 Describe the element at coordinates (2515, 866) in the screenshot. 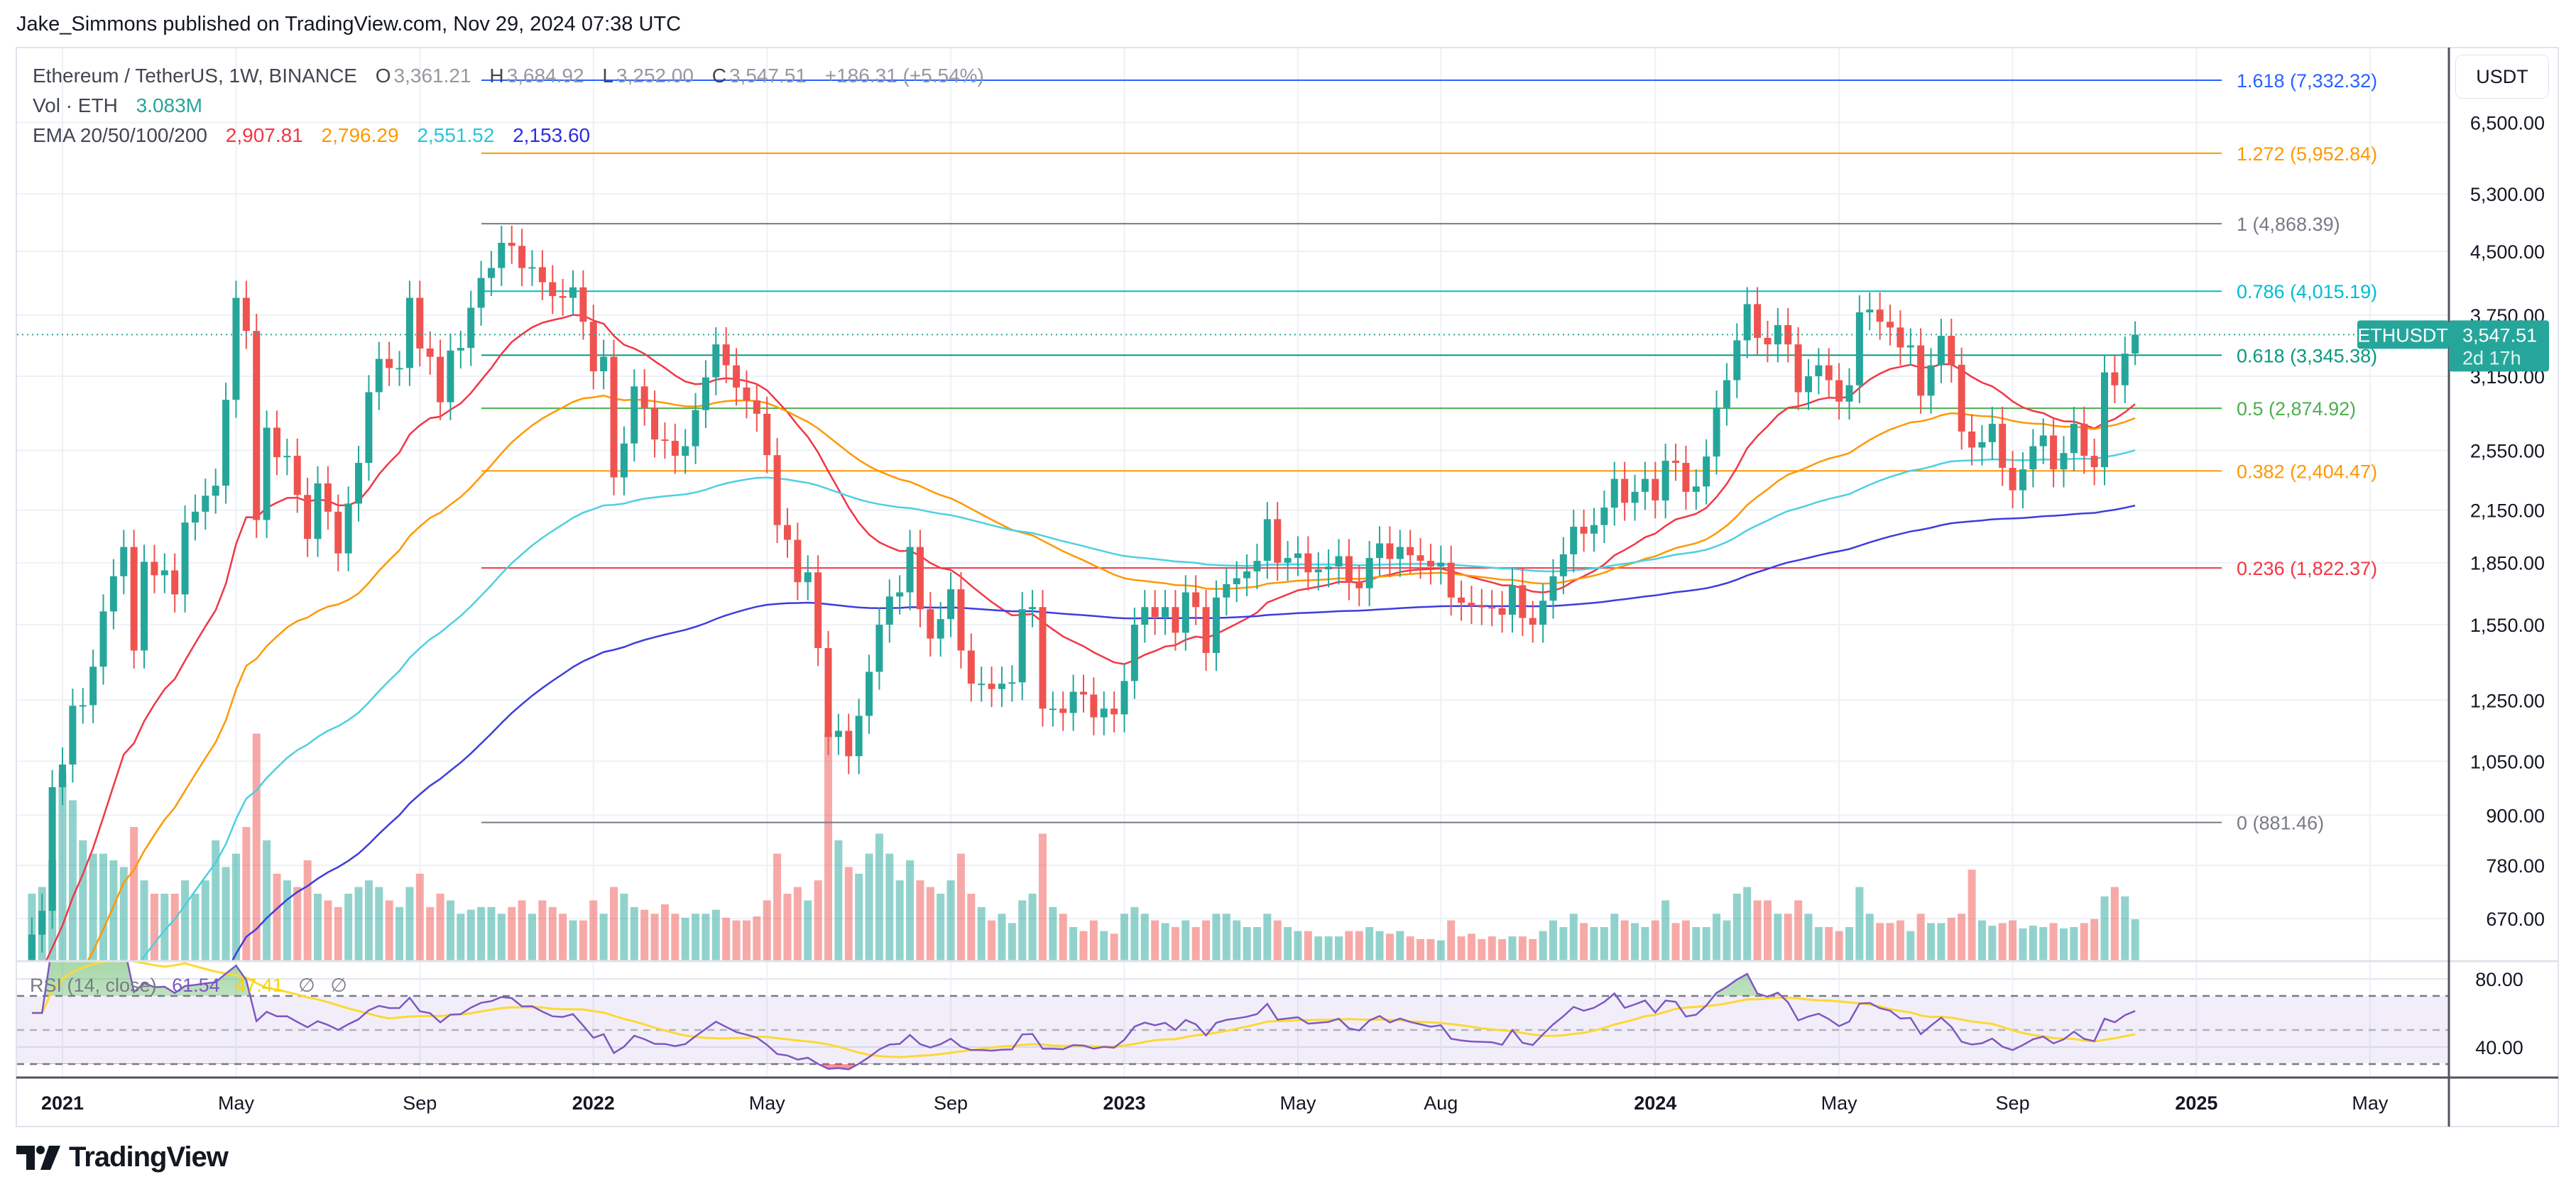

I see `price-tick-label: 780.00` at that location.